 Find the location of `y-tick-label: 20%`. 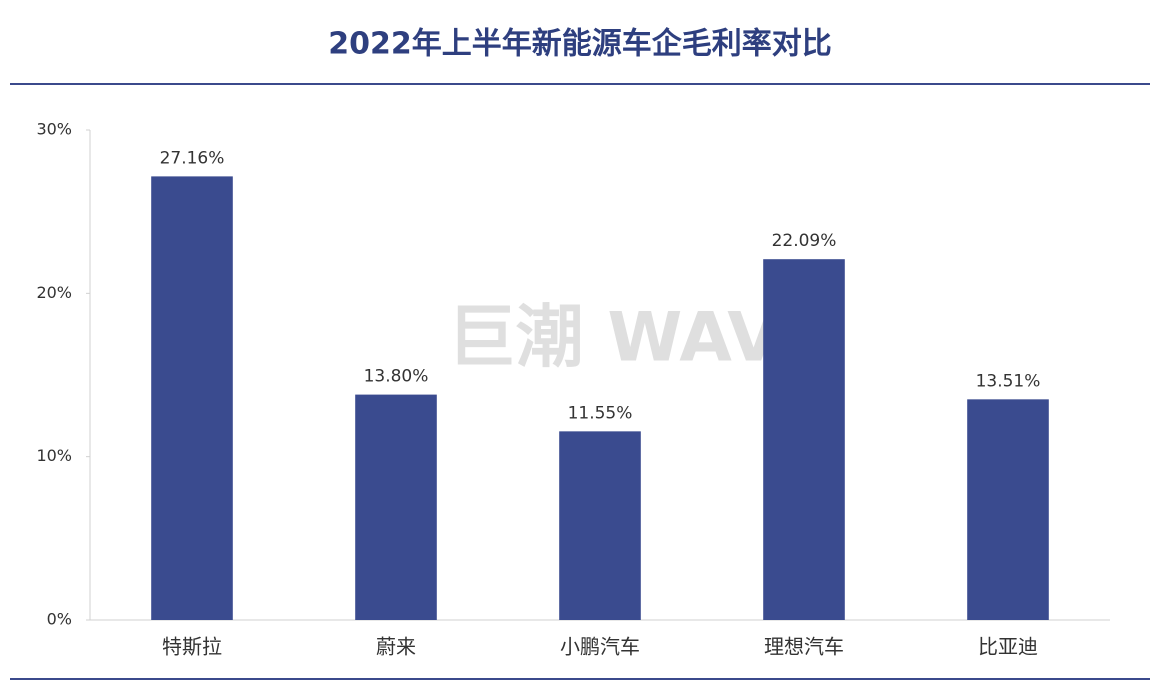

y-tick-label: 20% is located at coordinates (54, 292).